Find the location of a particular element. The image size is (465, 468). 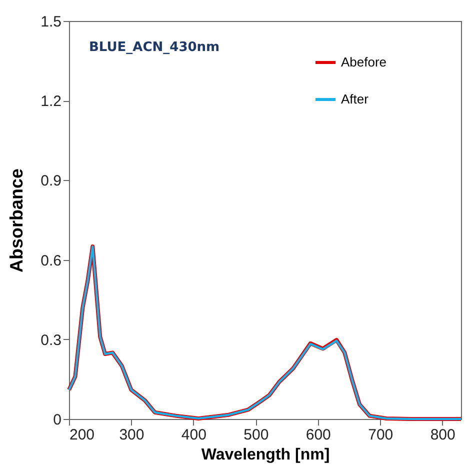

x-tick-label: 200 is located at coordinates (82, 435).